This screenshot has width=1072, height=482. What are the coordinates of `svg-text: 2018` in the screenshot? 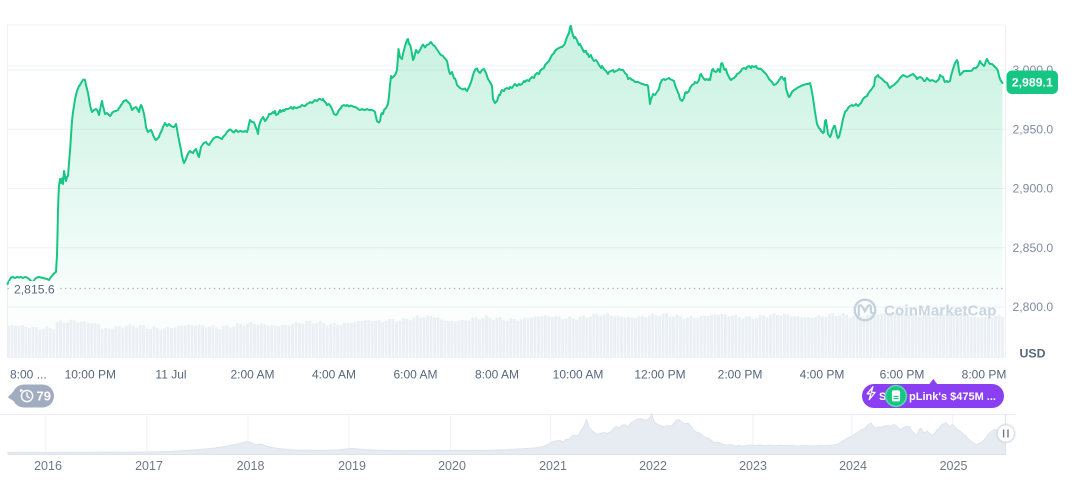 It's located at (251, 466).